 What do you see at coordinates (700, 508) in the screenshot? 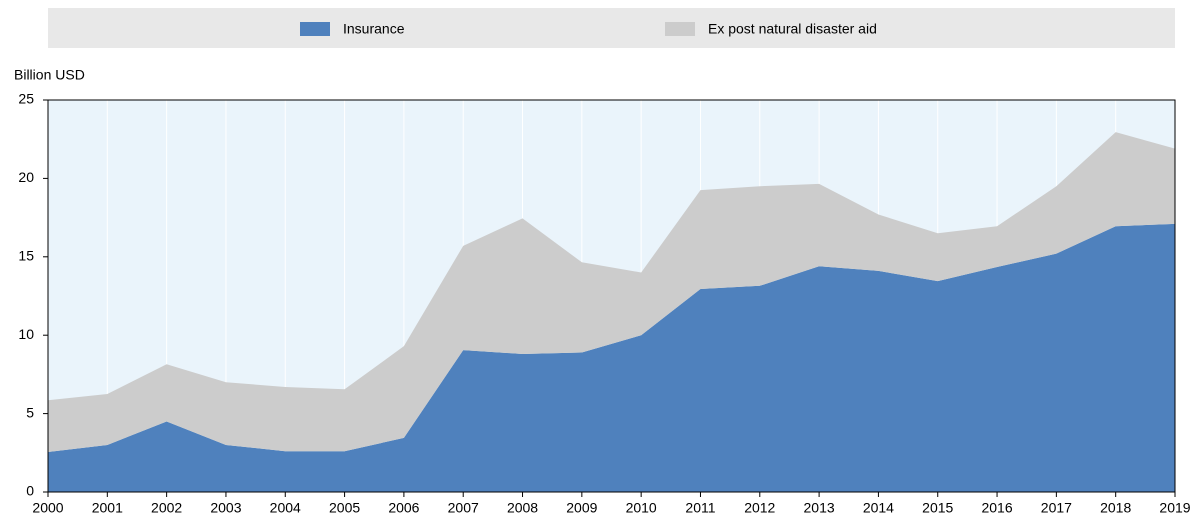
I see `x-tick-label: 2011` at bounding box center [700, 508].